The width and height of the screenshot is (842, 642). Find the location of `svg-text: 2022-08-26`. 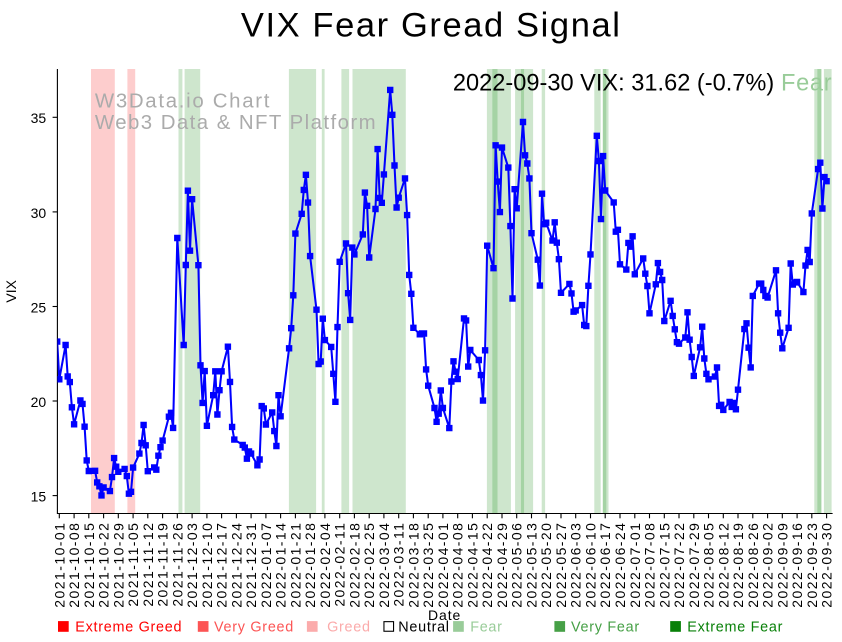

svg-text: 2022-08-26 is located at coordinates (753, 565).